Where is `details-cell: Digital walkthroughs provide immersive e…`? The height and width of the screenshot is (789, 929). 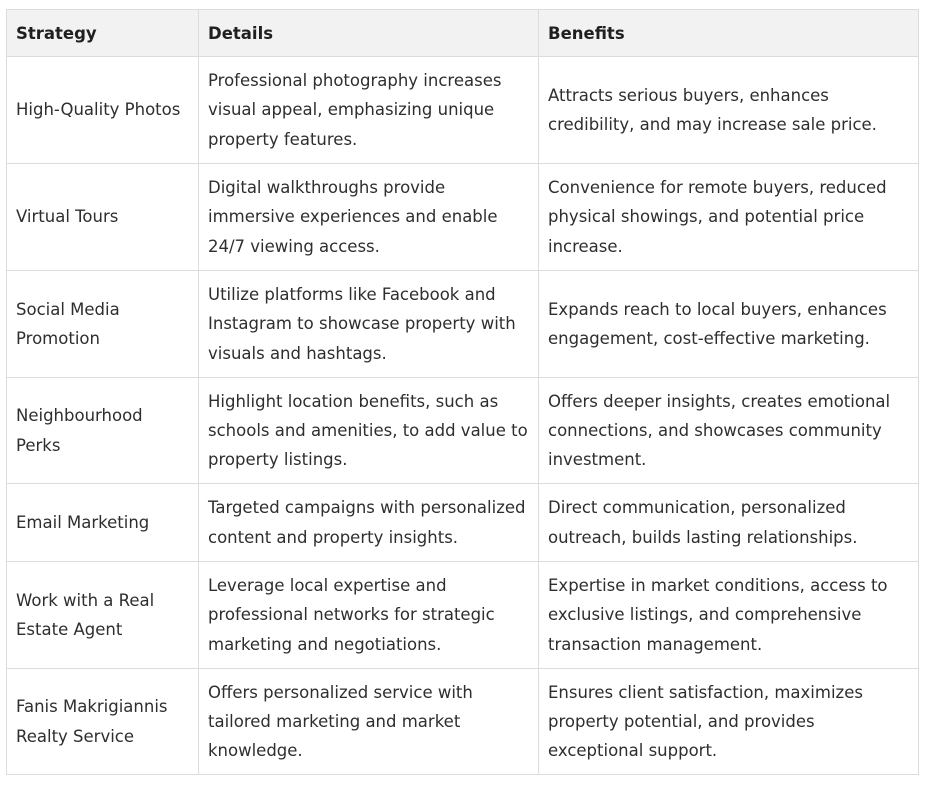
details-cell: Digital walkthroughs provide immersive e… is located at coordinates (368, 217).